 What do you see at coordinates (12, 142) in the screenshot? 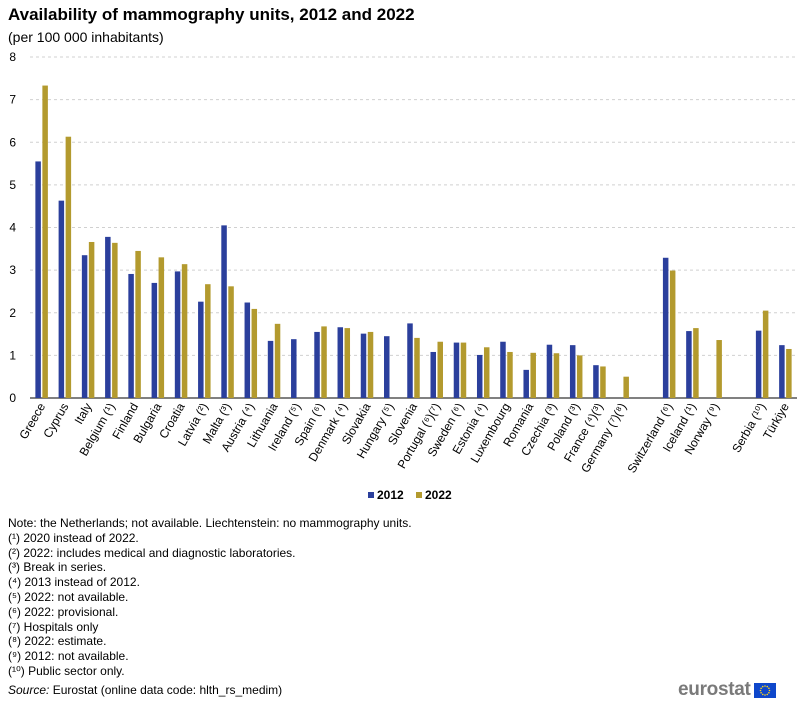
I see `y-tick-label: 6` at bounding box center [12, 142].